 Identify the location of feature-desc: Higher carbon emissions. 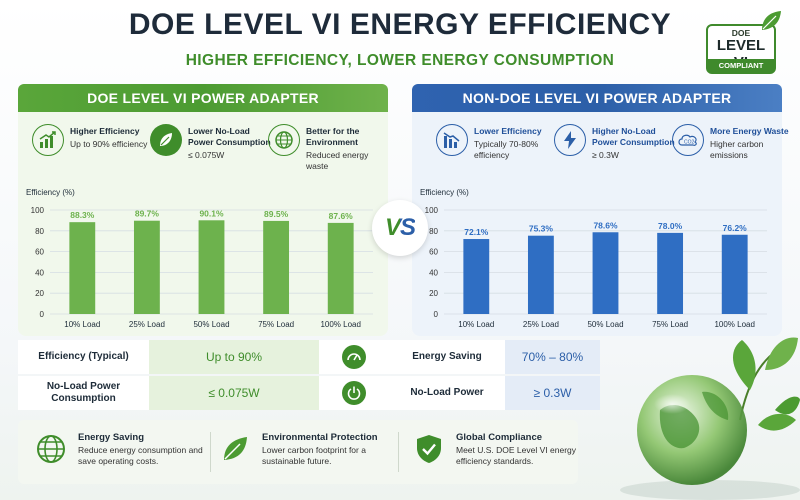
(737, 149).